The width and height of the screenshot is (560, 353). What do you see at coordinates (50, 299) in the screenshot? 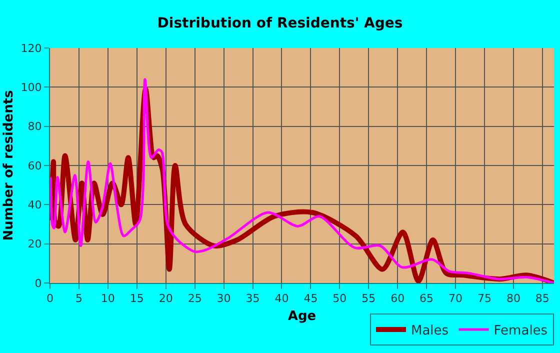
I see `x-tick-label: 0` at bounding box center [50, 299].